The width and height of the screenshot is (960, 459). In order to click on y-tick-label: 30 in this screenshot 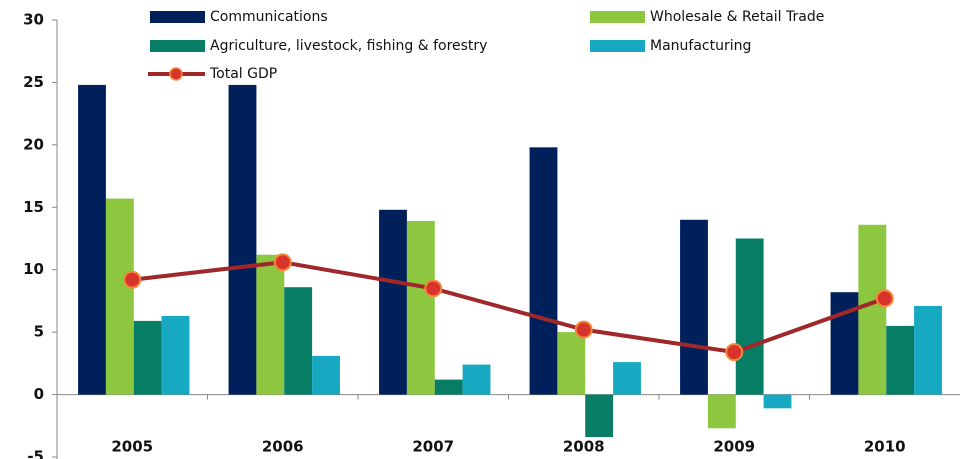, I will do `click(33, 20)`.